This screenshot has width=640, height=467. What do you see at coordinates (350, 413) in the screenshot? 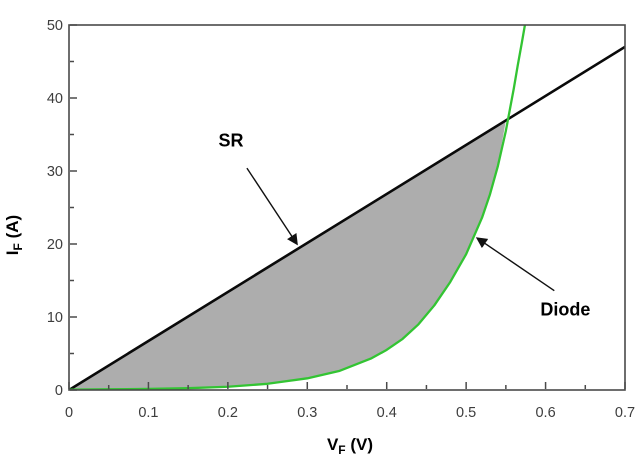
I see `x-tick-labels: 0 0.1 0.2 0.3 0.4 0.5 0.6 0.7` at bounding box center [350, 413].